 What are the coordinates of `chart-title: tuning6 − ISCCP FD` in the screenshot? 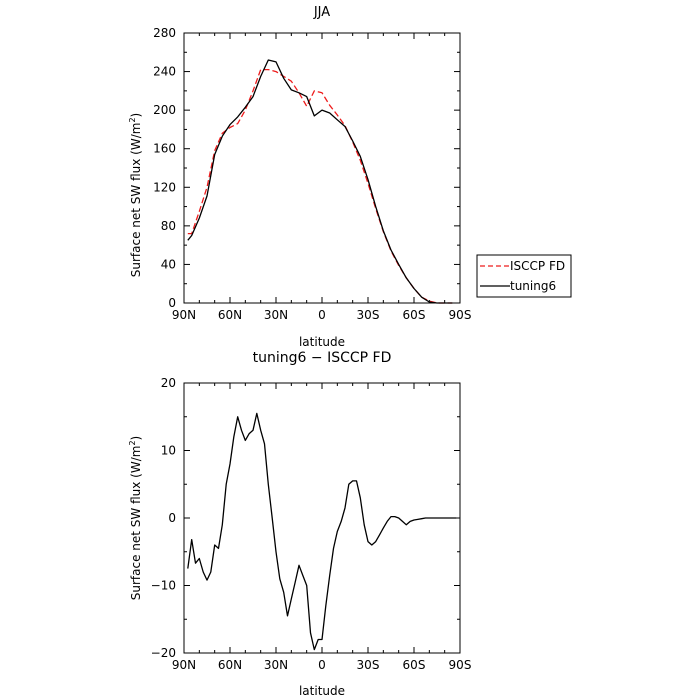 It's located at (322, 358).